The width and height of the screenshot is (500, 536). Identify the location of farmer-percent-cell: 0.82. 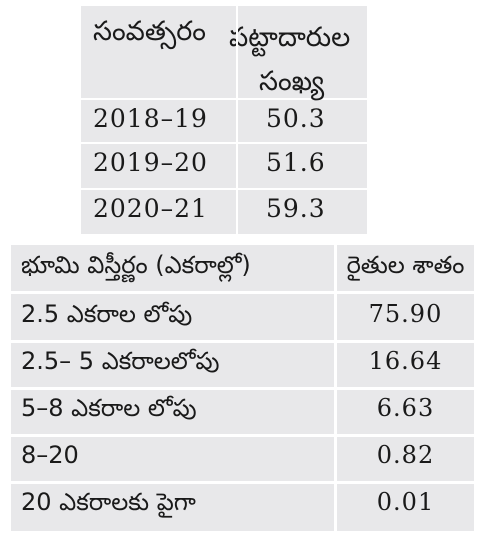
(405, 455).